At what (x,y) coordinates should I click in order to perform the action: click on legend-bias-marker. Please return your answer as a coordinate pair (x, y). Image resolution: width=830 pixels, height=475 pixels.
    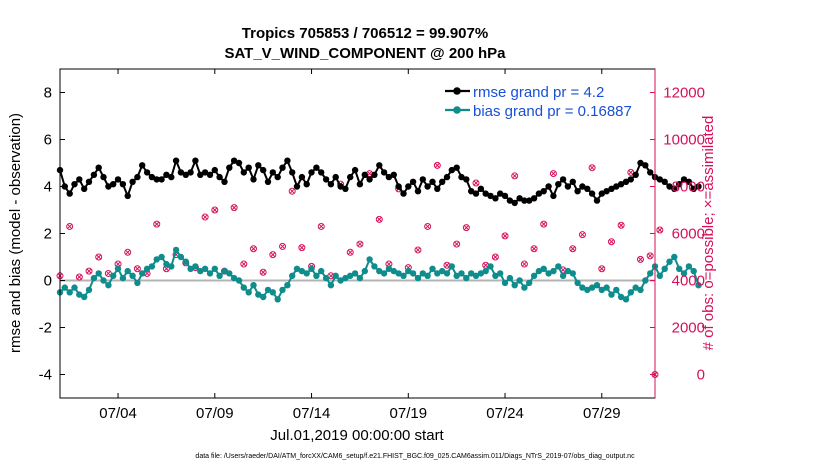
    Looking at the image, I should click on (457, 110).